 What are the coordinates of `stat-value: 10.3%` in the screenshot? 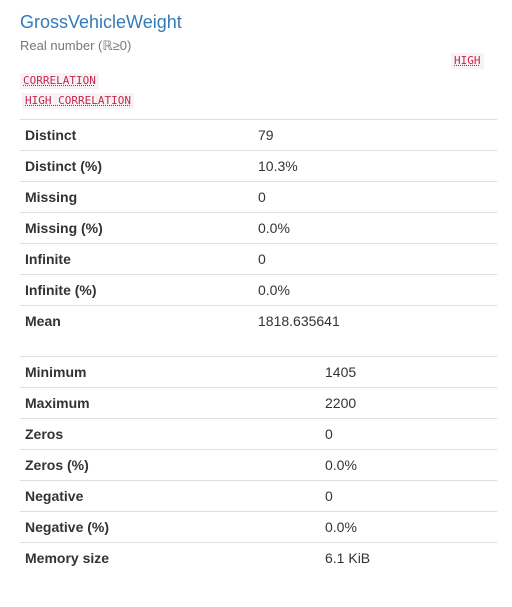 It's located at (375, 166).